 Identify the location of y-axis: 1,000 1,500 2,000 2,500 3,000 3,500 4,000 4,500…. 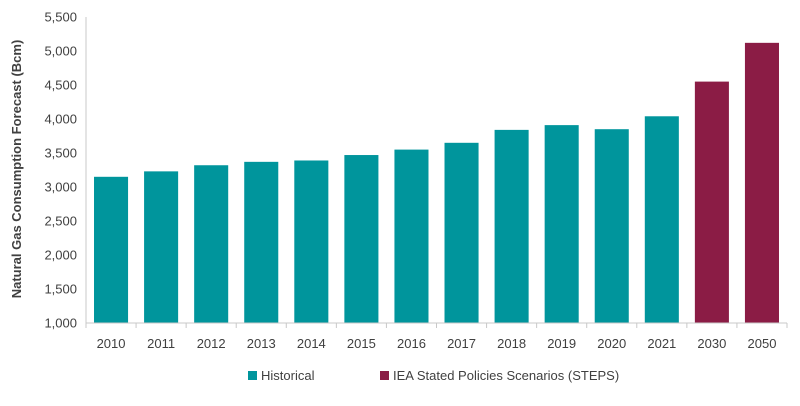
(65, 170).